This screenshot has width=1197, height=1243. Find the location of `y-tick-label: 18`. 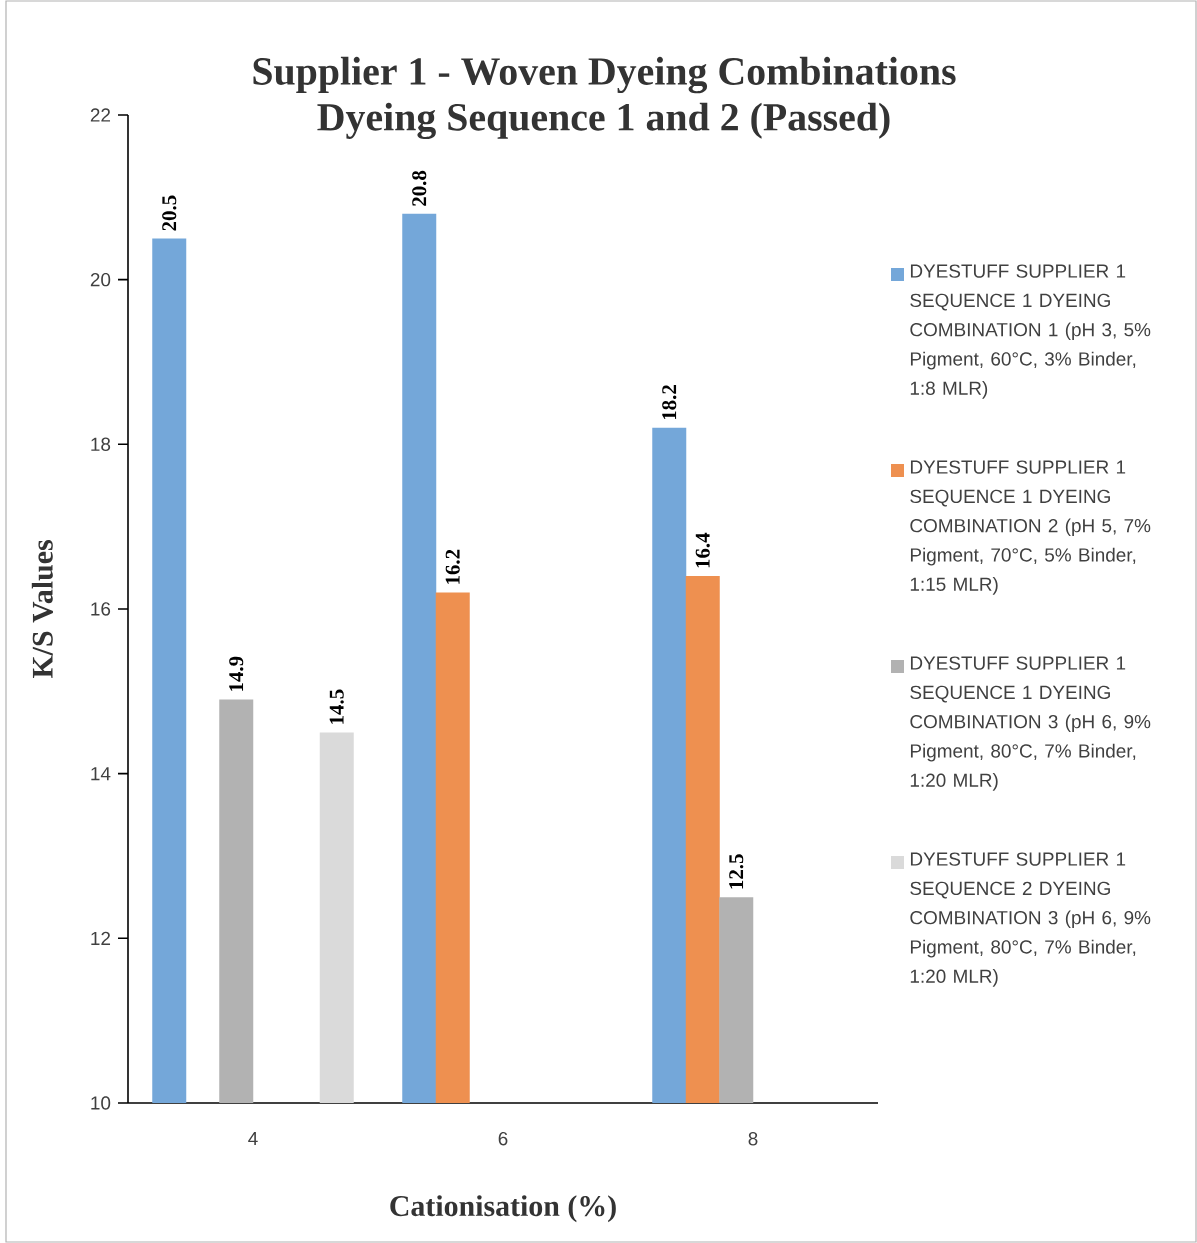

y-tick-label: 18 is located at coordinates (101, 444).